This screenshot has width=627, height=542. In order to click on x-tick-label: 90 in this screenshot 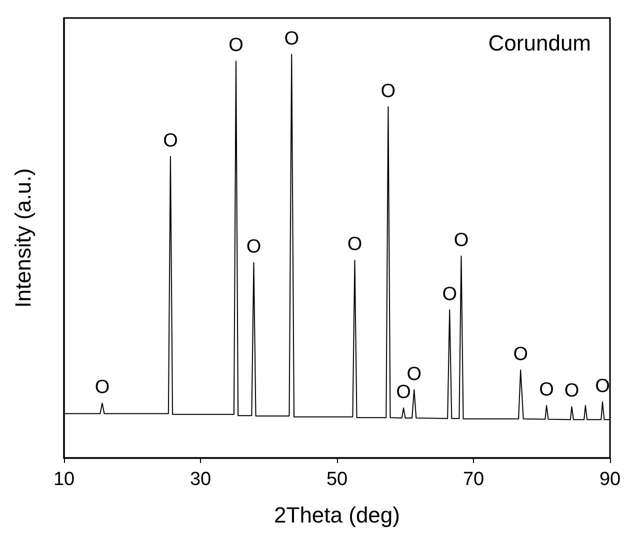, I will do `click(610, 479)`.